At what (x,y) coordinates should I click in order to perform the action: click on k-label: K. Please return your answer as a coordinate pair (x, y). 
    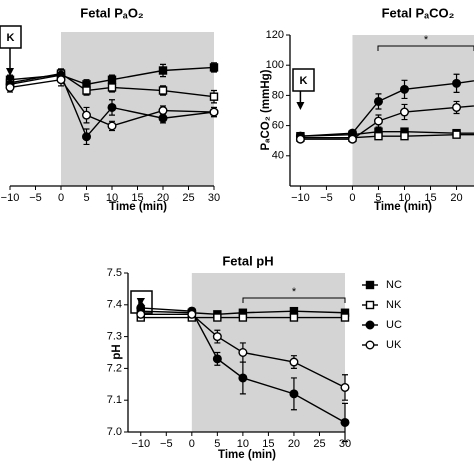
    Looking at the image, I should click on (304, 81).